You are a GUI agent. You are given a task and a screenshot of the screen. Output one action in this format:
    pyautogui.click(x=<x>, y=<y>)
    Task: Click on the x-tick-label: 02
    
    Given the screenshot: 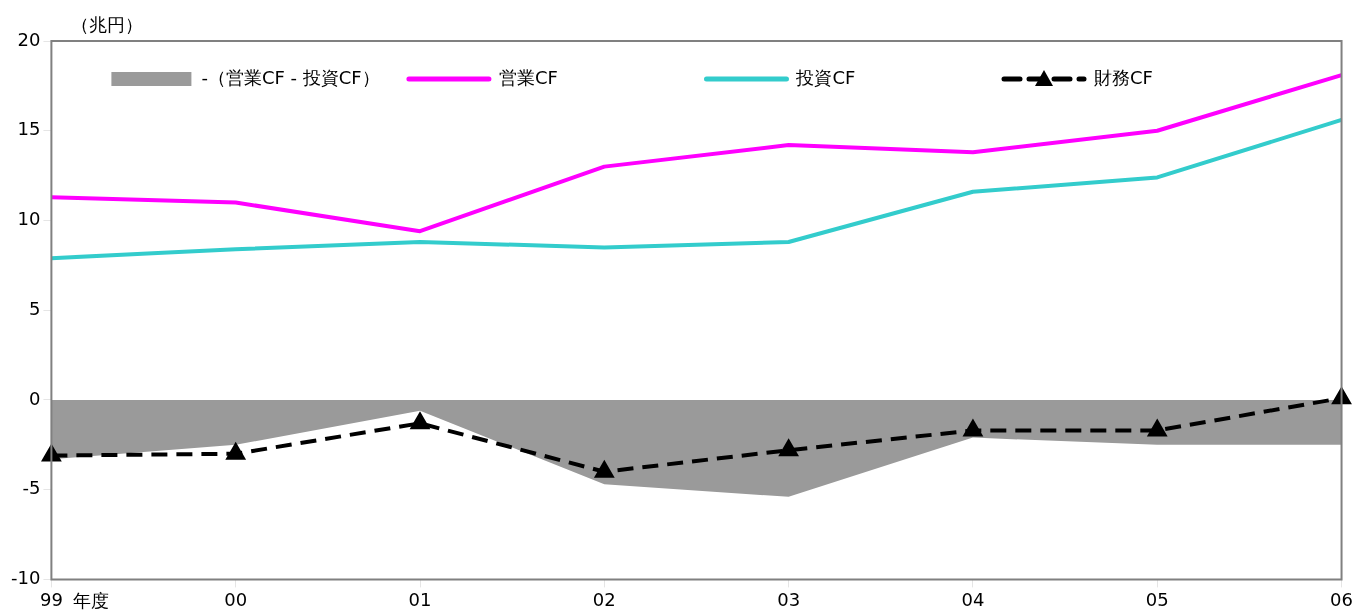 What is the action you would take?
    pyautogui.click(x=604, y=599)
    